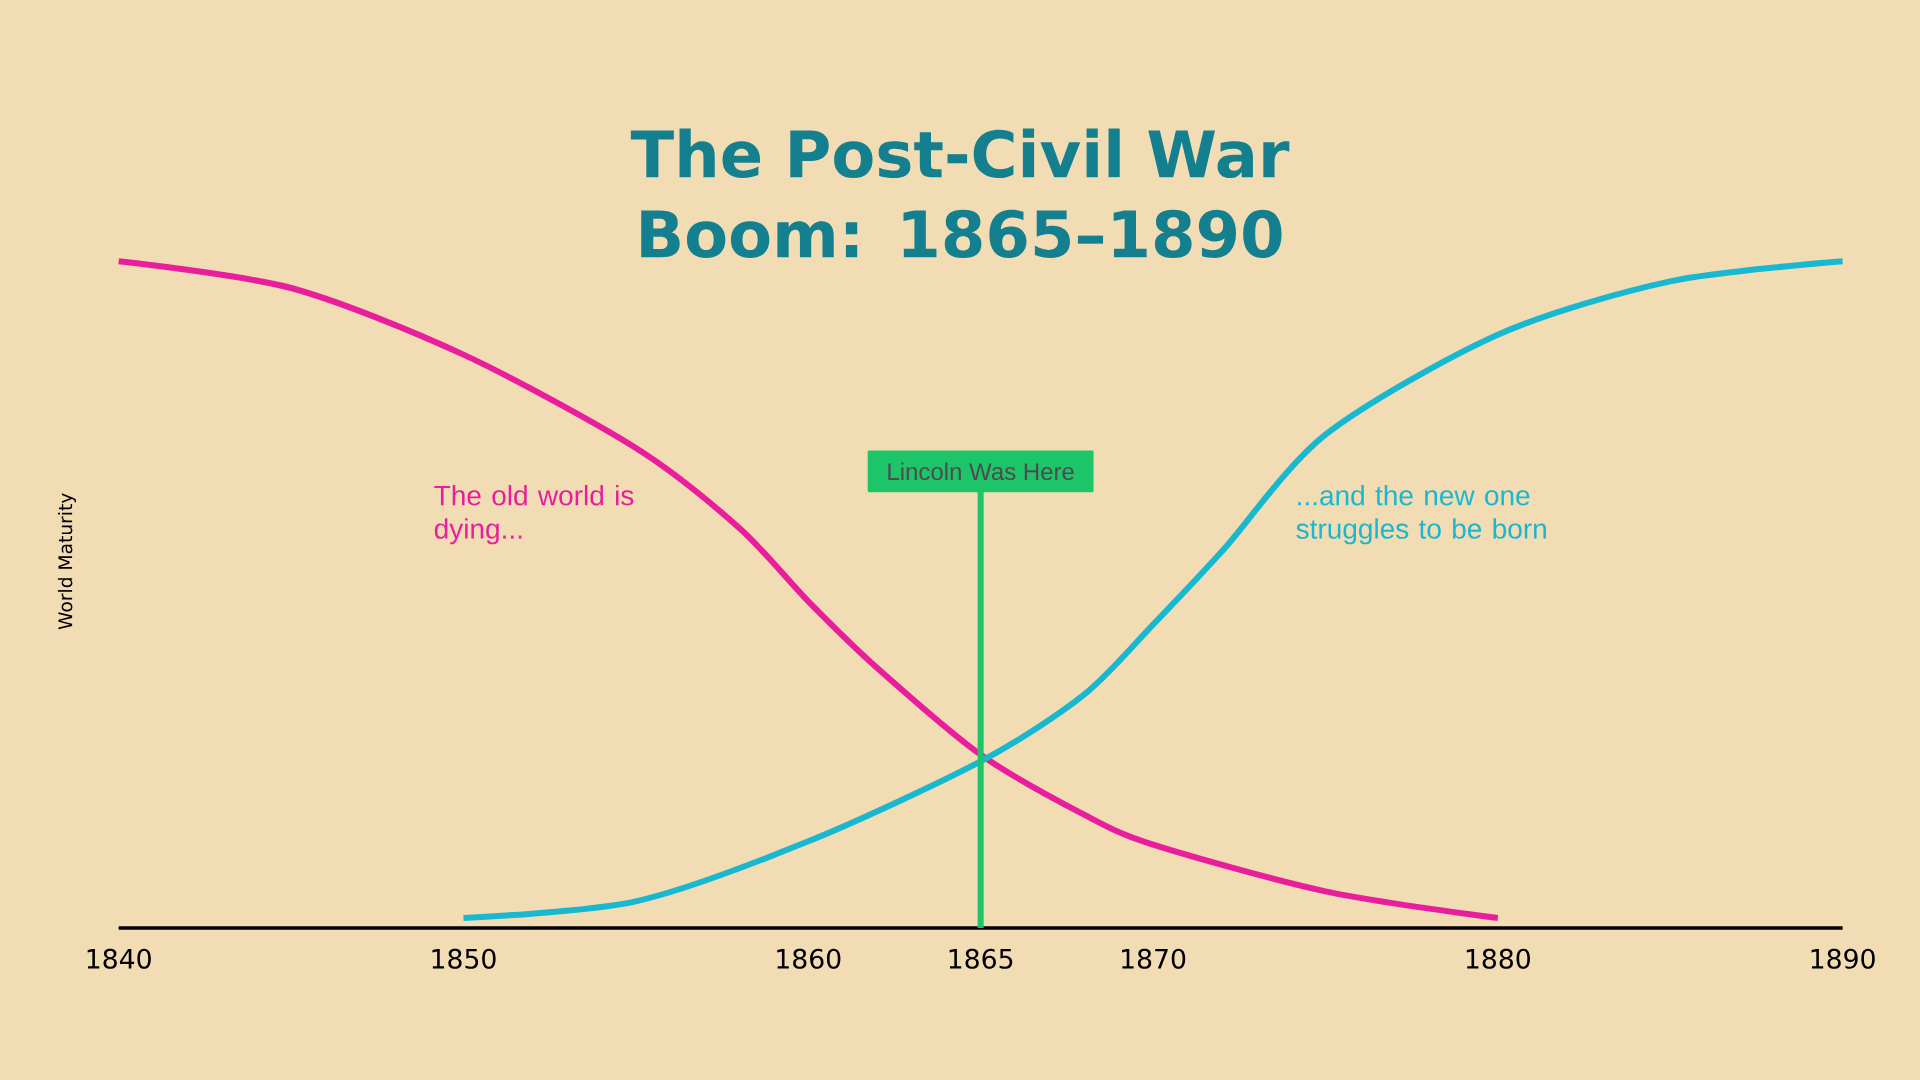  What do you see at coordinates (1421, 514) in the screenshot?
I see `annotation: ...and the new one struggles to be born` at bounding box center [1421, 514].